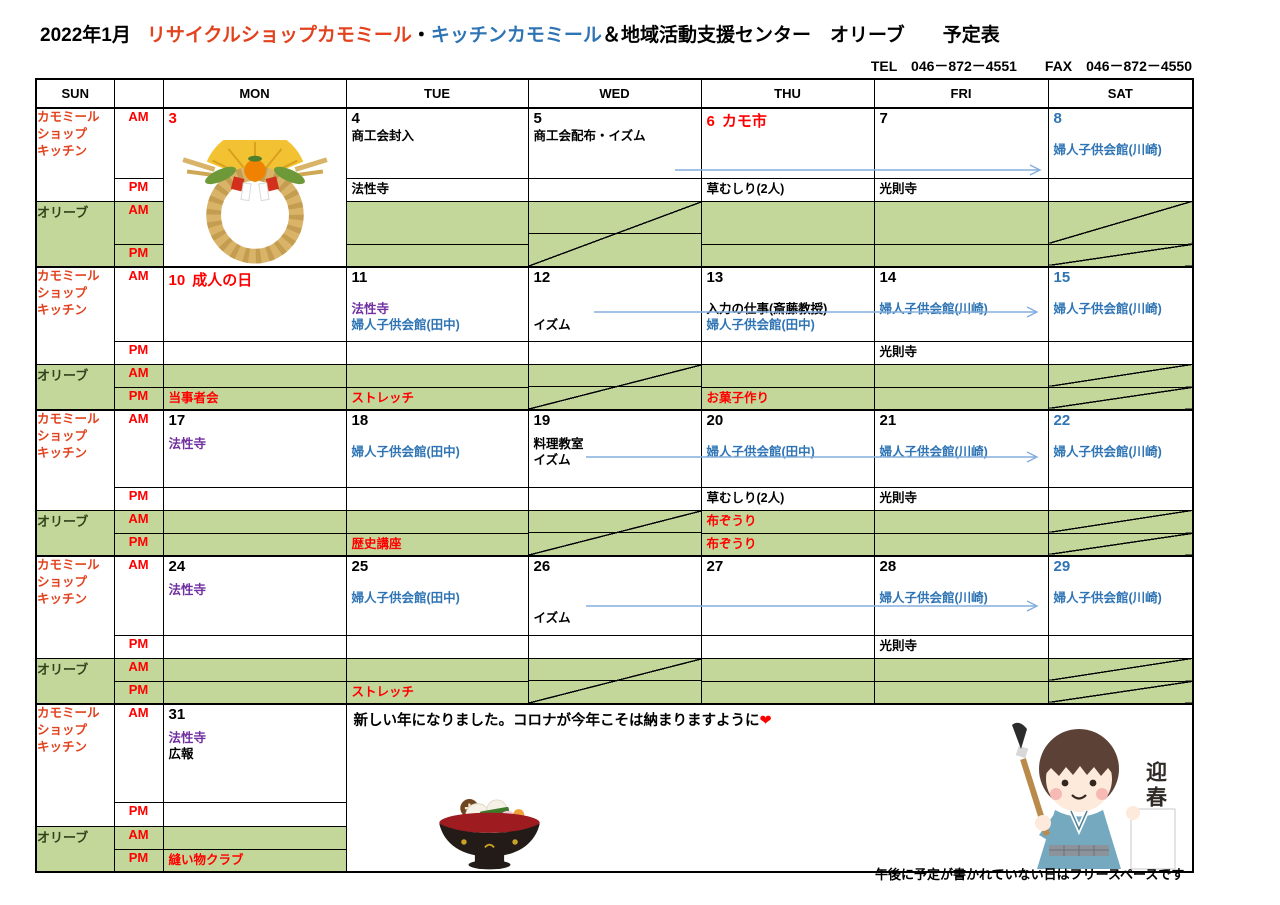 The width and height of the screenshot is (1280, 905). Describe the element at coordinates (787, 93) in the screenshot. I see `header-thu: THU` at that location.